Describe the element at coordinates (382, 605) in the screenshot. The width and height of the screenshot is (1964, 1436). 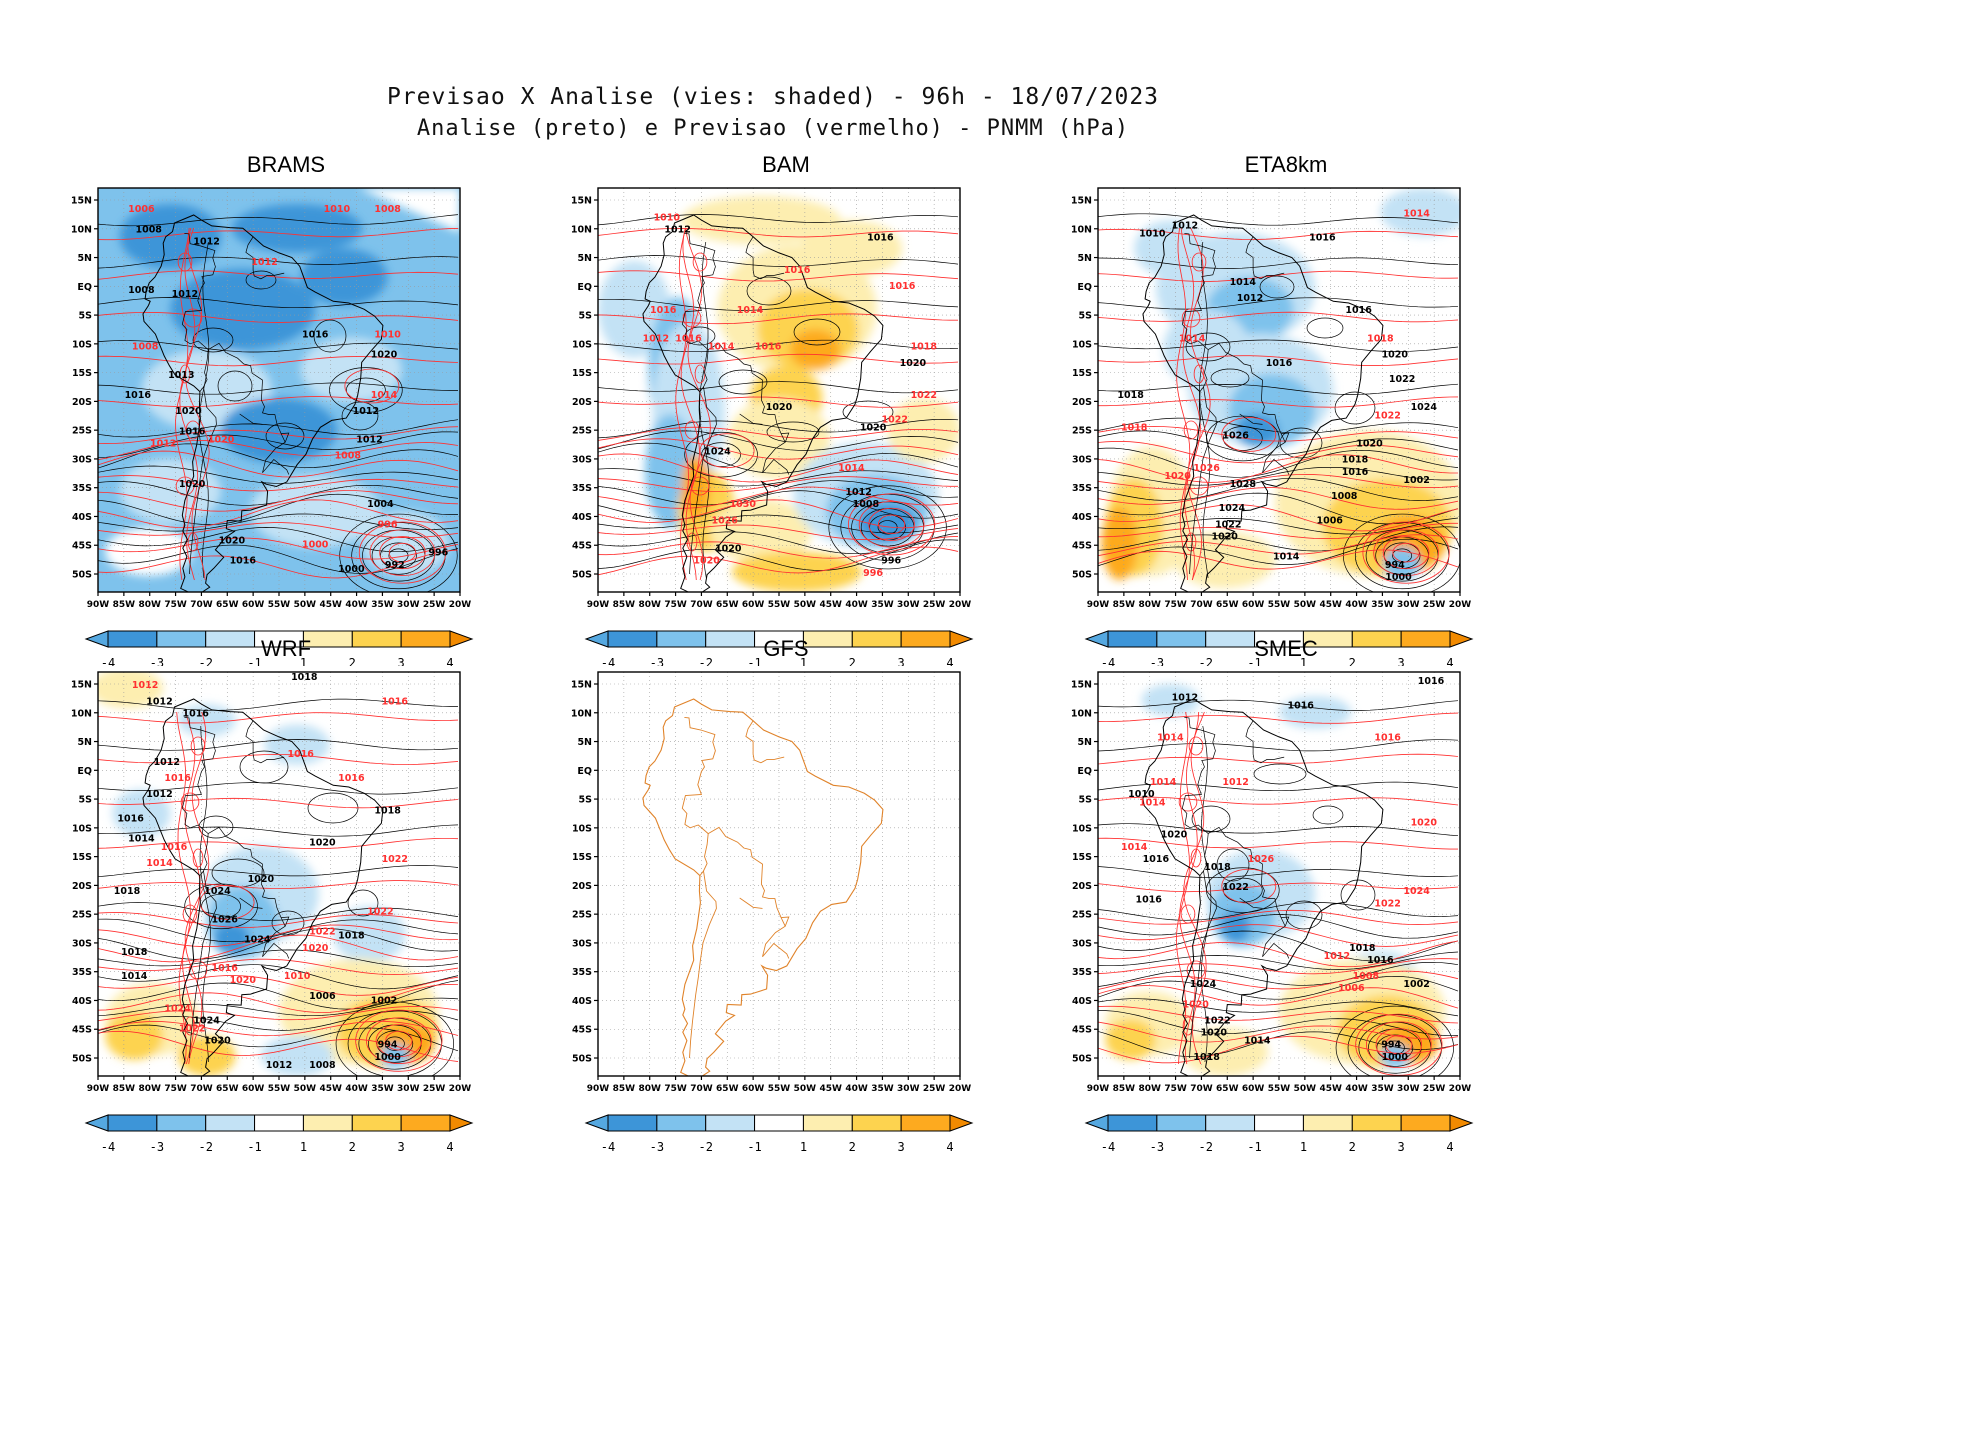
I see `lon-tick-label: 35W` at that location.